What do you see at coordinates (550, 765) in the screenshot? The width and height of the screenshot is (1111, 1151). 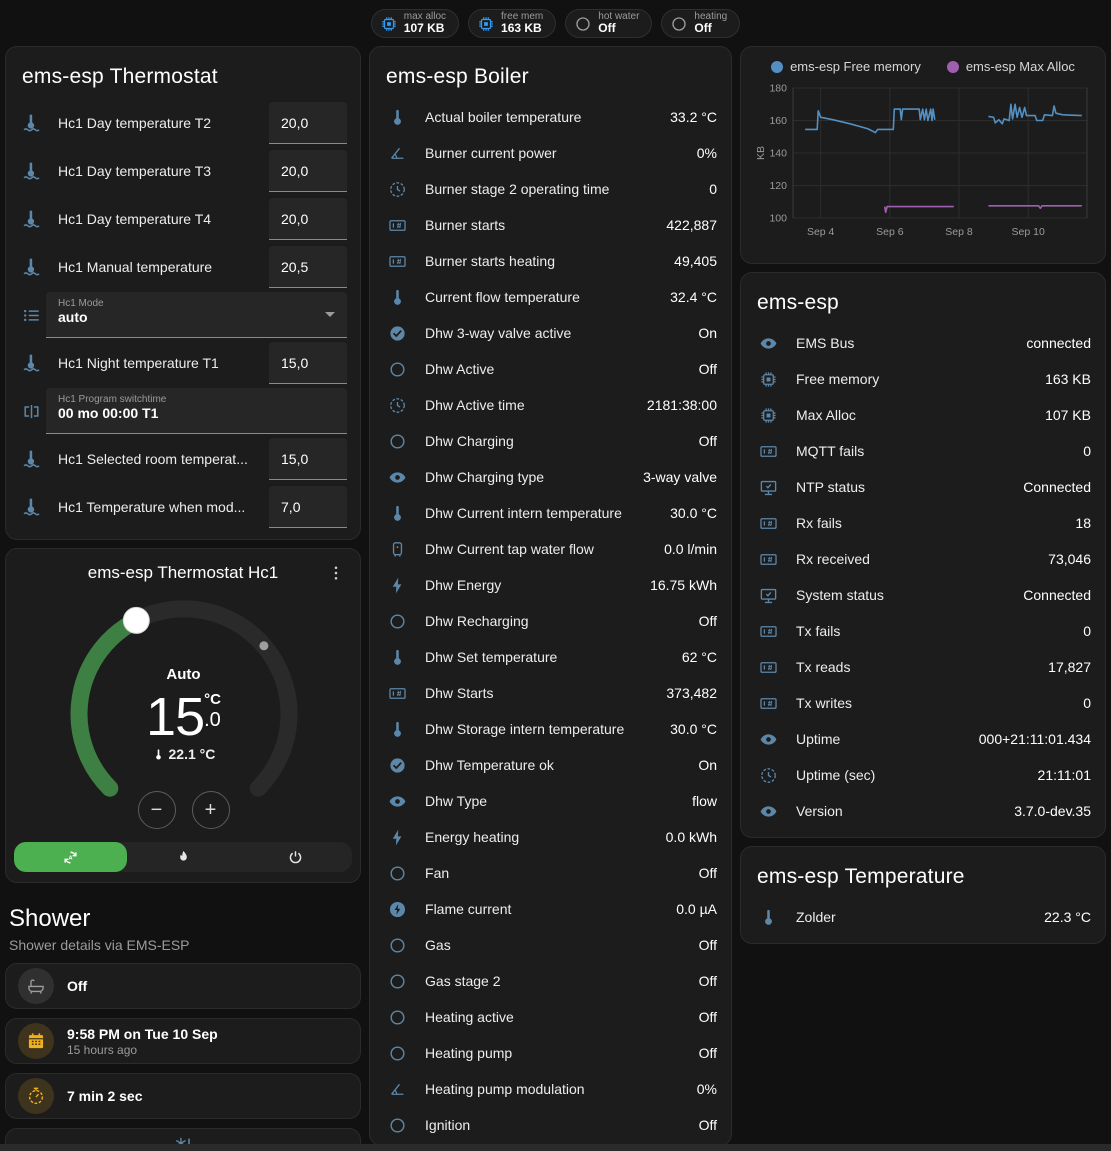 I see `entity-row: Dhw Temperature ok On` at bounding box center [550, 765].